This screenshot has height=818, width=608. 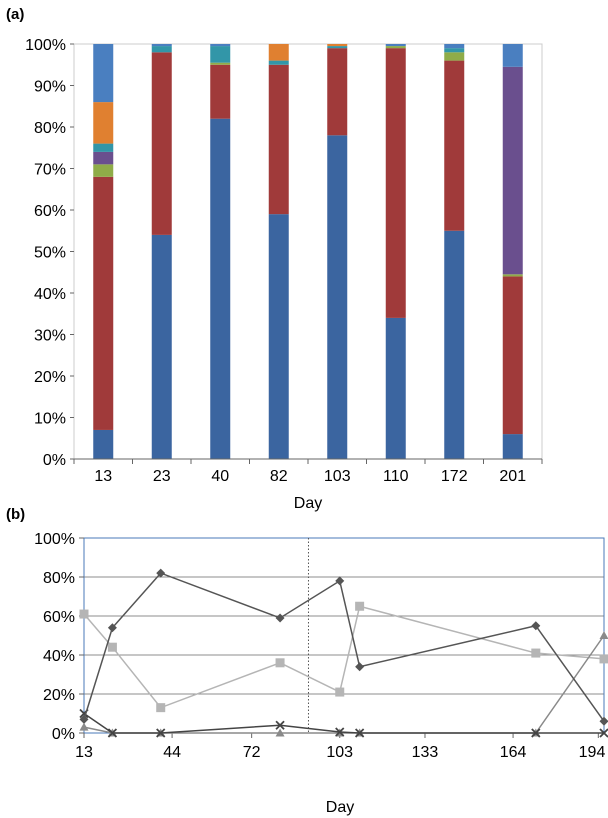 What do you see at coordinates (512, 476) in the screenshot?
I see `panel-a-x-tick-label: 201` at bounding box center [512, 476].